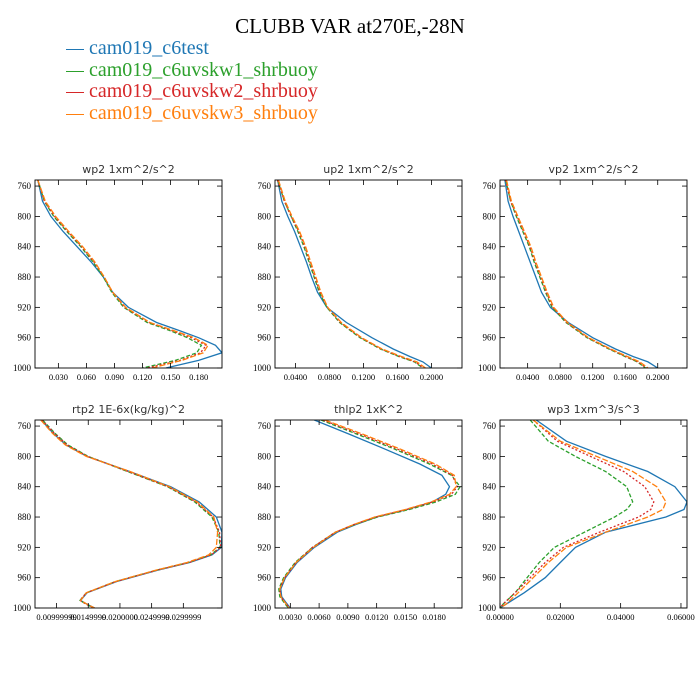  What do you see at coordinates (681, 617) in the screenshot?
I see `x-tick-label: 0.06000` at bounding box center [681, 617].